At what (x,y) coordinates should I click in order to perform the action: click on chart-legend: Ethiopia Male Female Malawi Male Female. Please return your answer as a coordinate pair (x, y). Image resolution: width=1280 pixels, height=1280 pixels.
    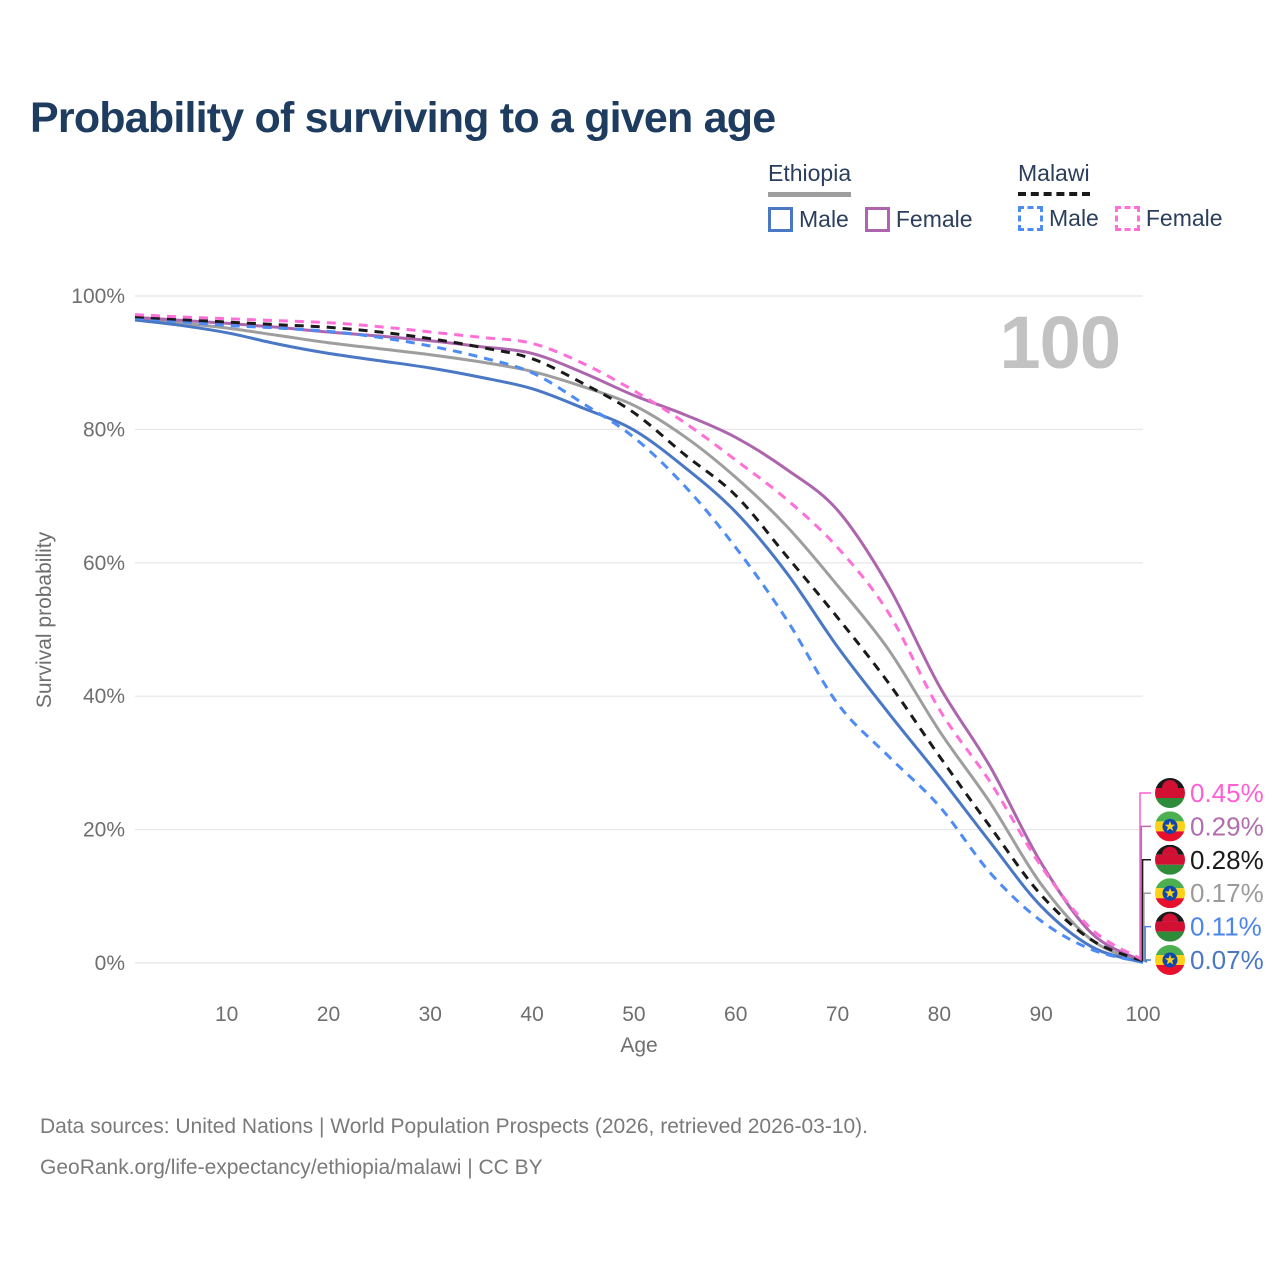
    Looking at the image, I should click on (640, 200).